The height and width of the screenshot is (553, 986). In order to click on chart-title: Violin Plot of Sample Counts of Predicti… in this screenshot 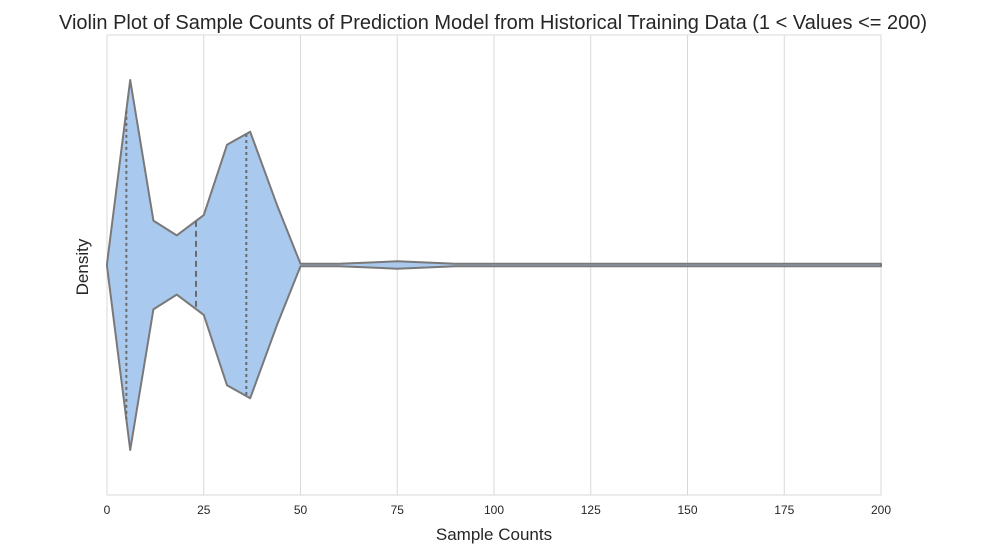, I will do `click(493, 23)`.